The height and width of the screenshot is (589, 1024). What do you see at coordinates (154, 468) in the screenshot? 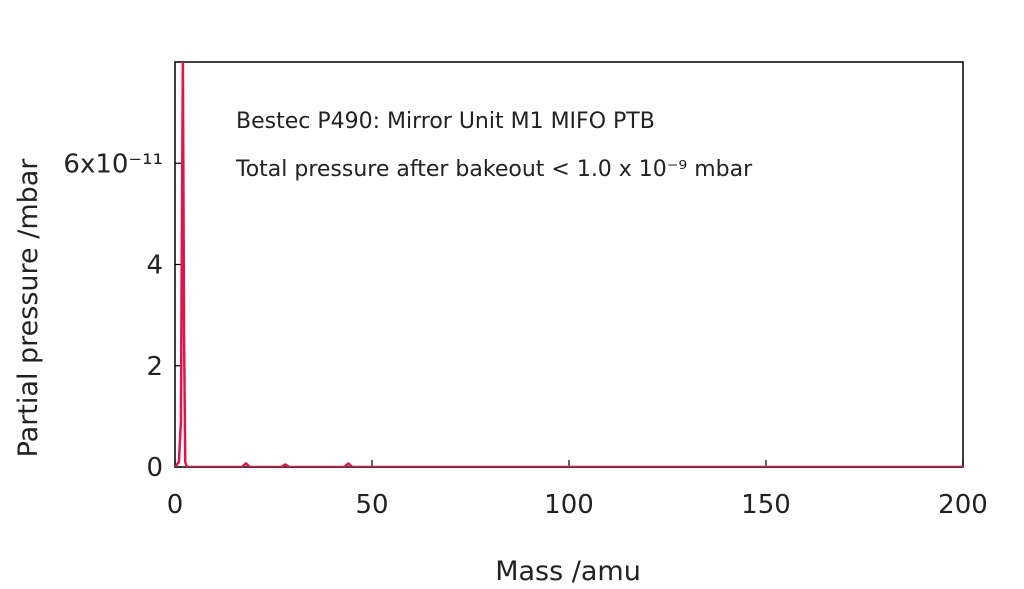
I see `y-tick-label: 0` at bounding box center [154, 468].